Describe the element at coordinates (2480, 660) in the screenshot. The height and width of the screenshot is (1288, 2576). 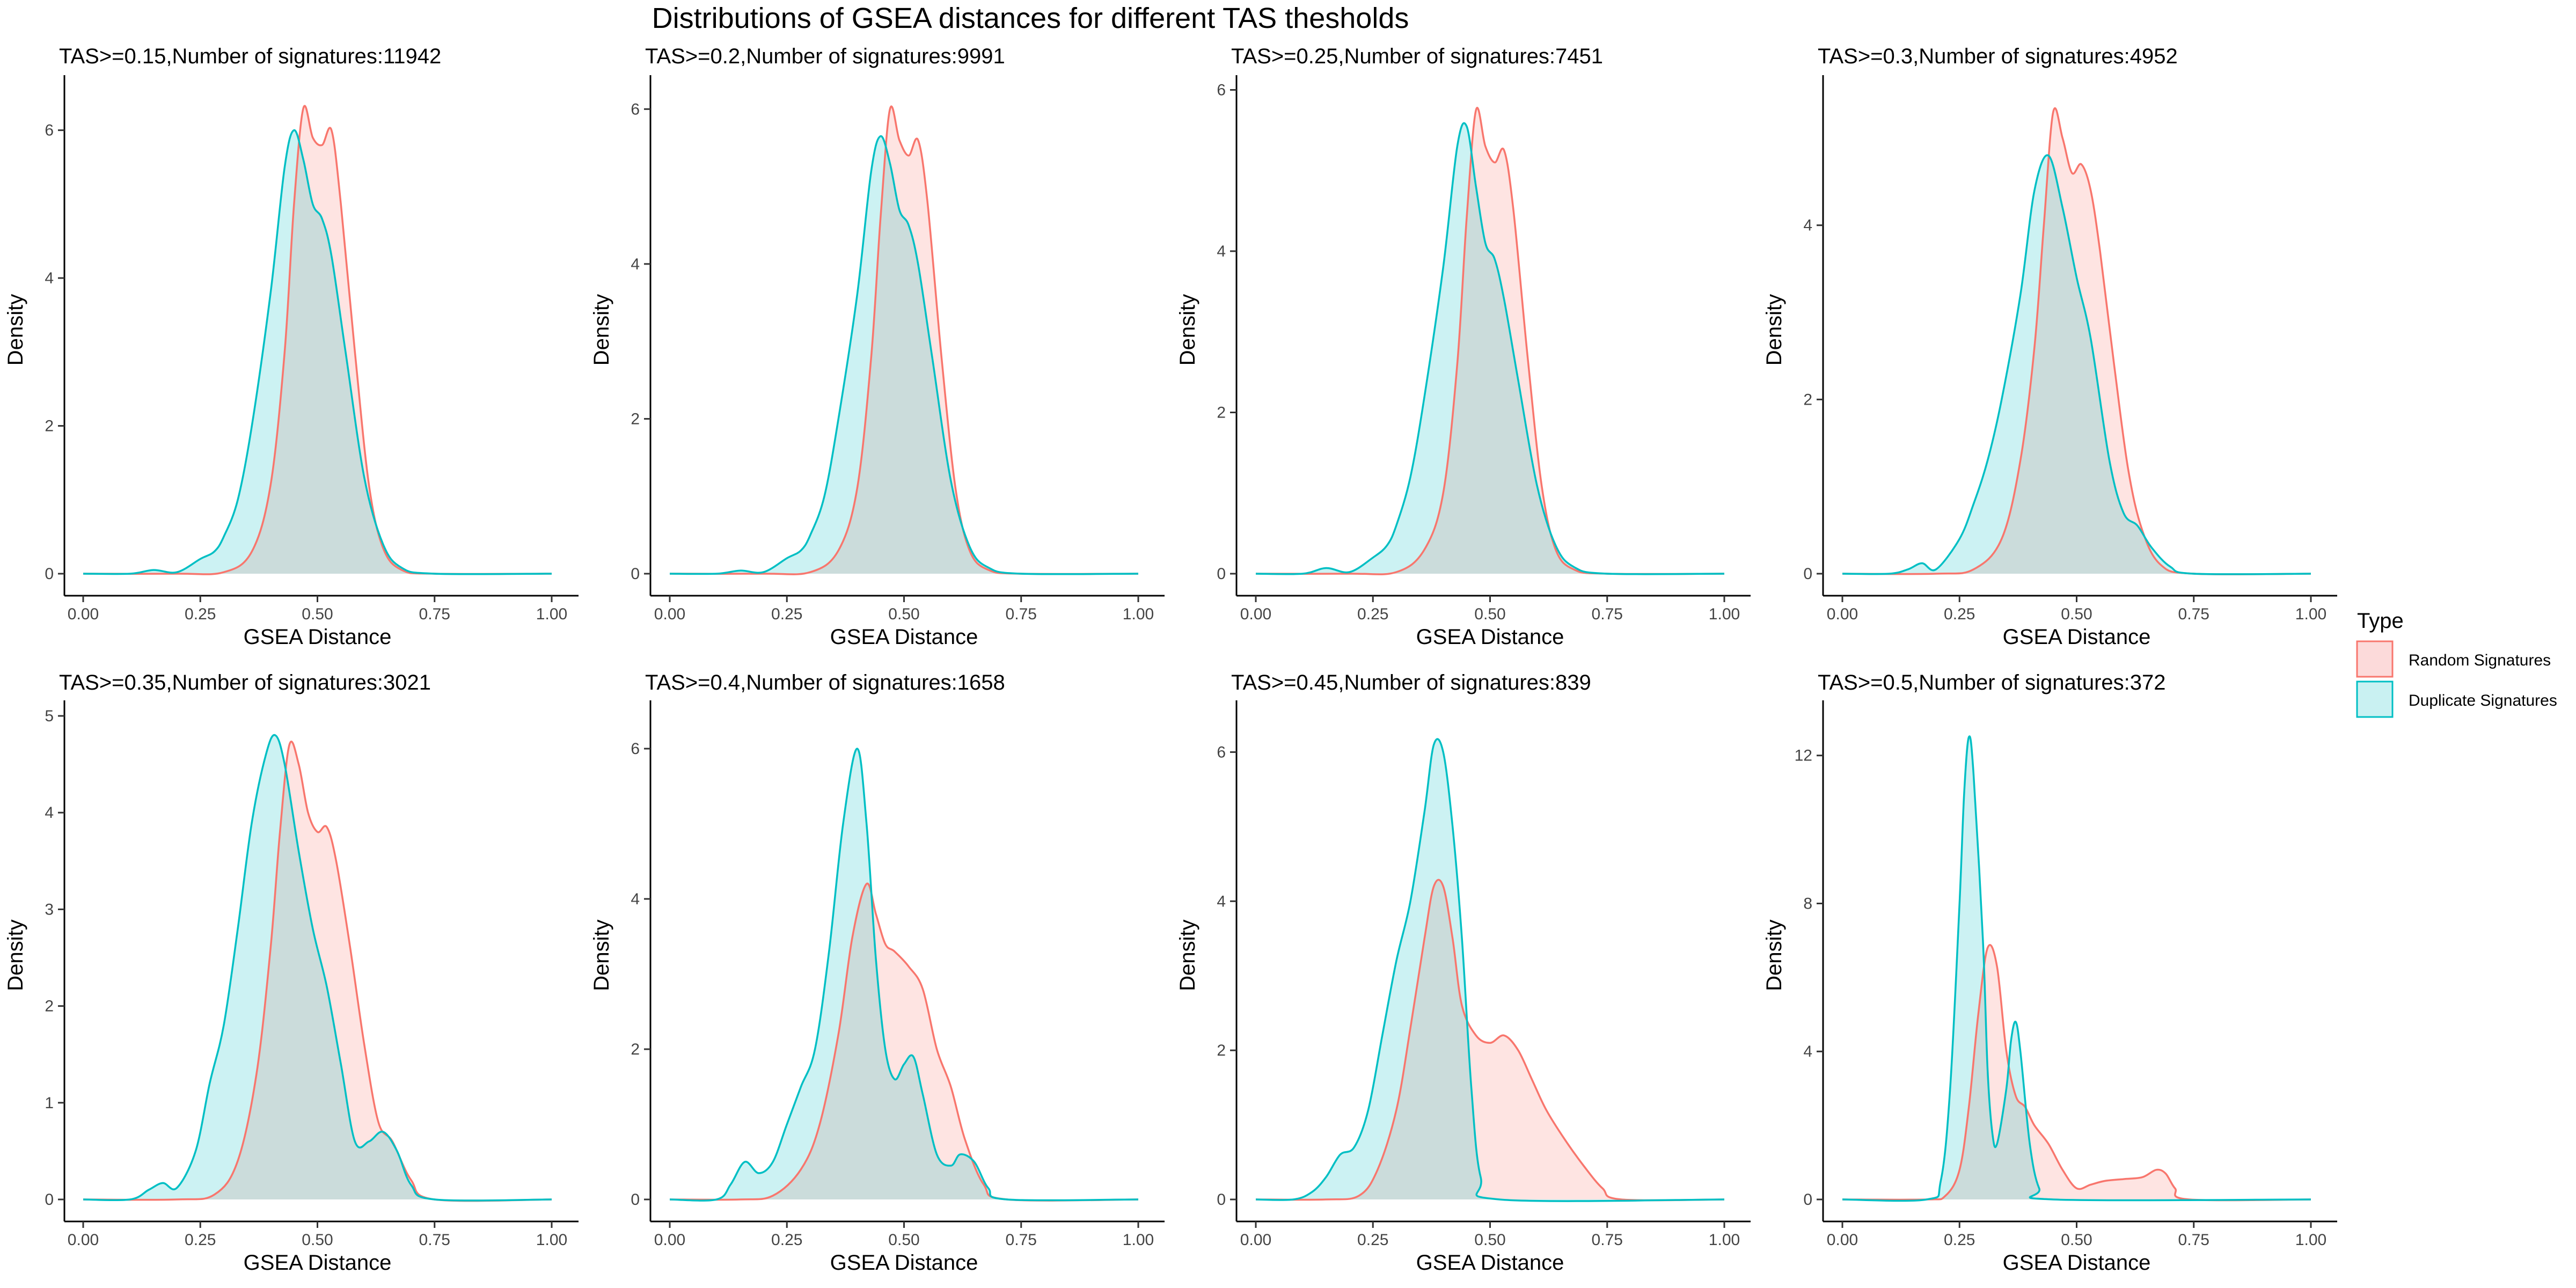
I see `legend-label-random: Random Signatures` at that location.